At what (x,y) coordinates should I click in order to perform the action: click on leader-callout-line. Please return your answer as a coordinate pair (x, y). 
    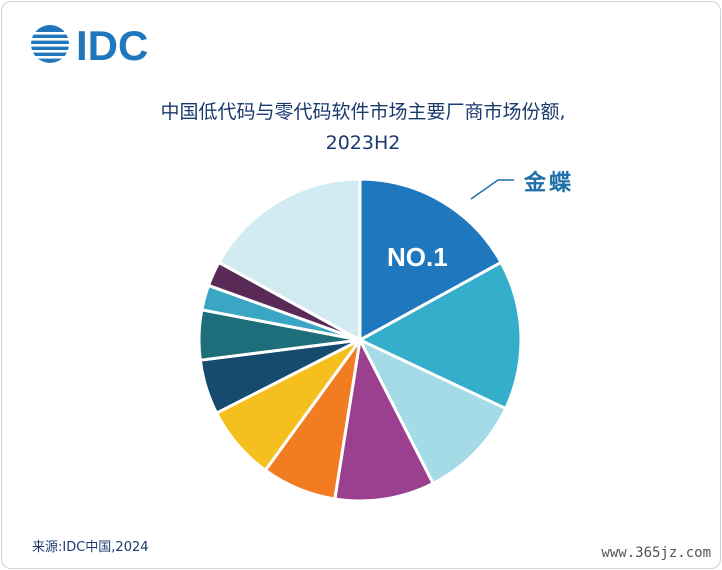
    Looking at the image, I should click on (492, 189).